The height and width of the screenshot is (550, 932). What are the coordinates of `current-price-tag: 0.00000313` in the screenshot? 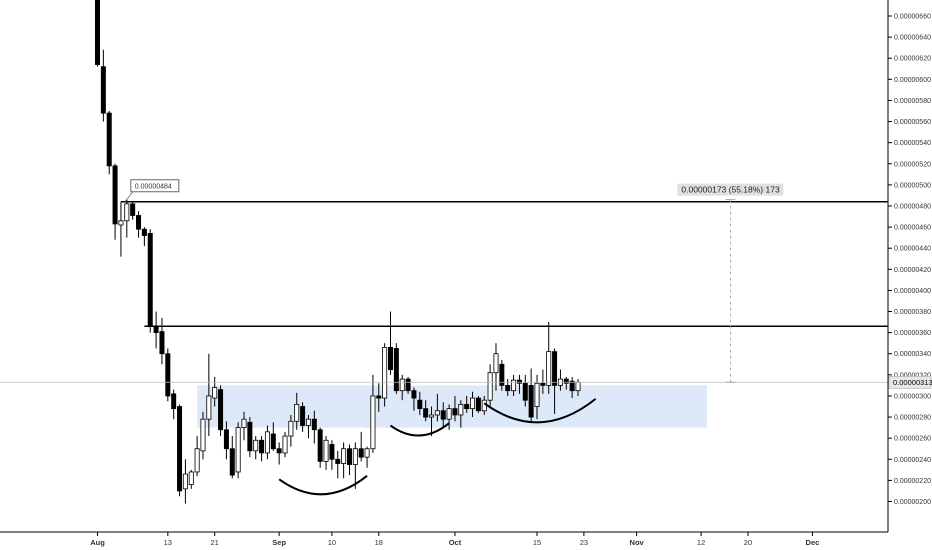 It's located at (910, 382).